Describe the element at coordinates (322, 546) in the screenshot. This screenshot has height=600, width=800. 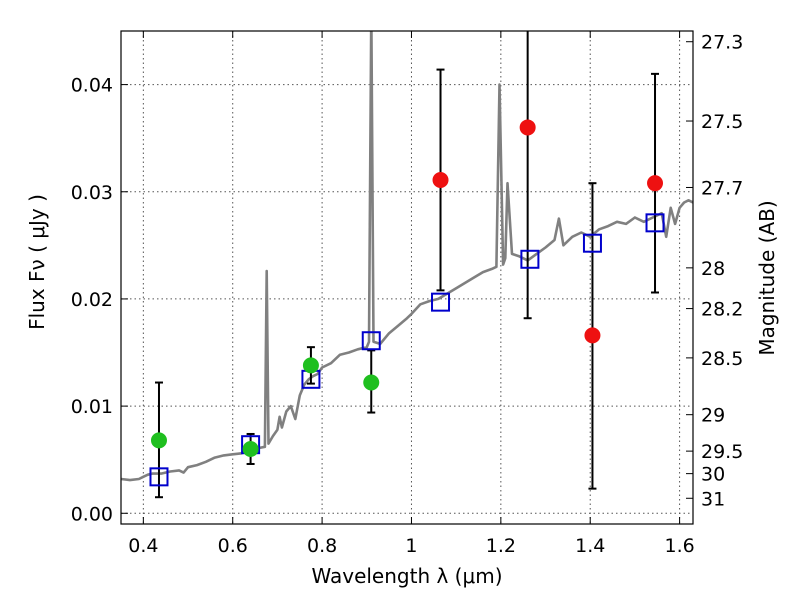
I see `x-tick-label: 0.8` at that location.